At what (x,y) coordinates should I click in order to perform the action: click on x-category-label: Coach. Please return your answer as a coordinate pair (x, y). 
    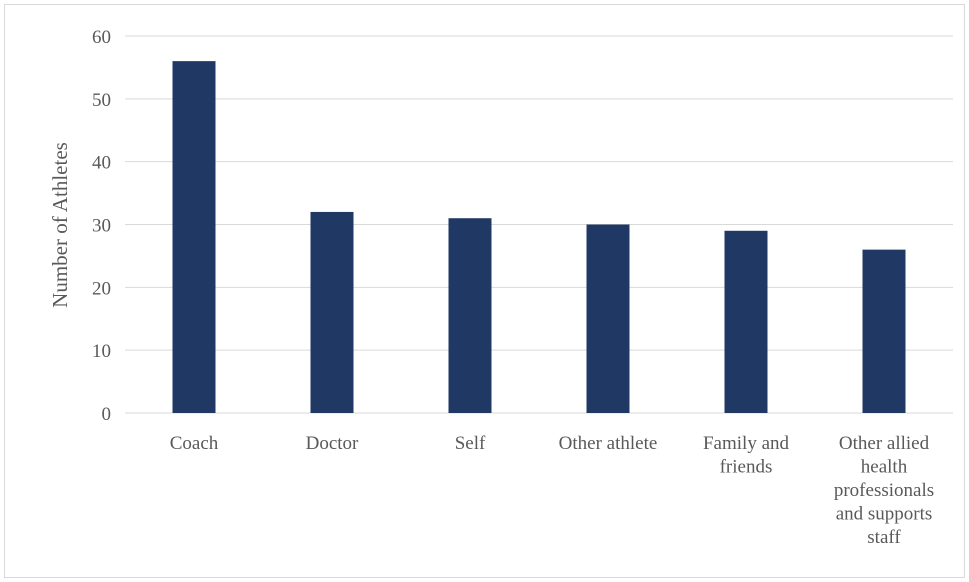
    Looking at the image, I should click on (194, 443).